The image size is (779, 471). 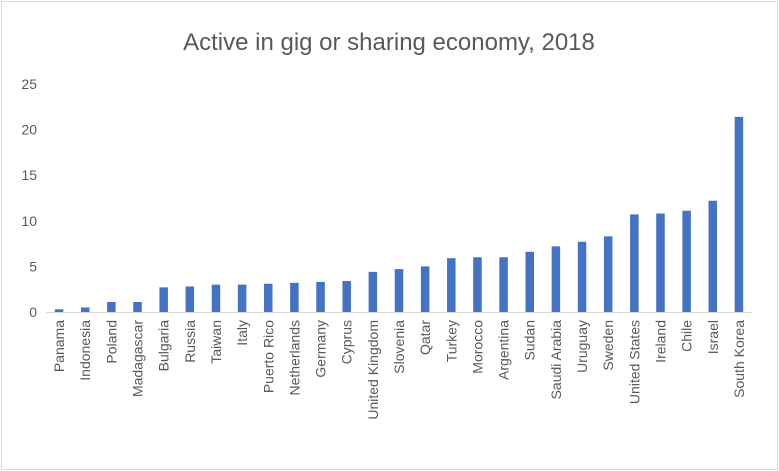 What do you see at coordinates (216, 342) in the screenshot?
I see `x-tick-label: Taiwan` at bounding box center [216, 342].